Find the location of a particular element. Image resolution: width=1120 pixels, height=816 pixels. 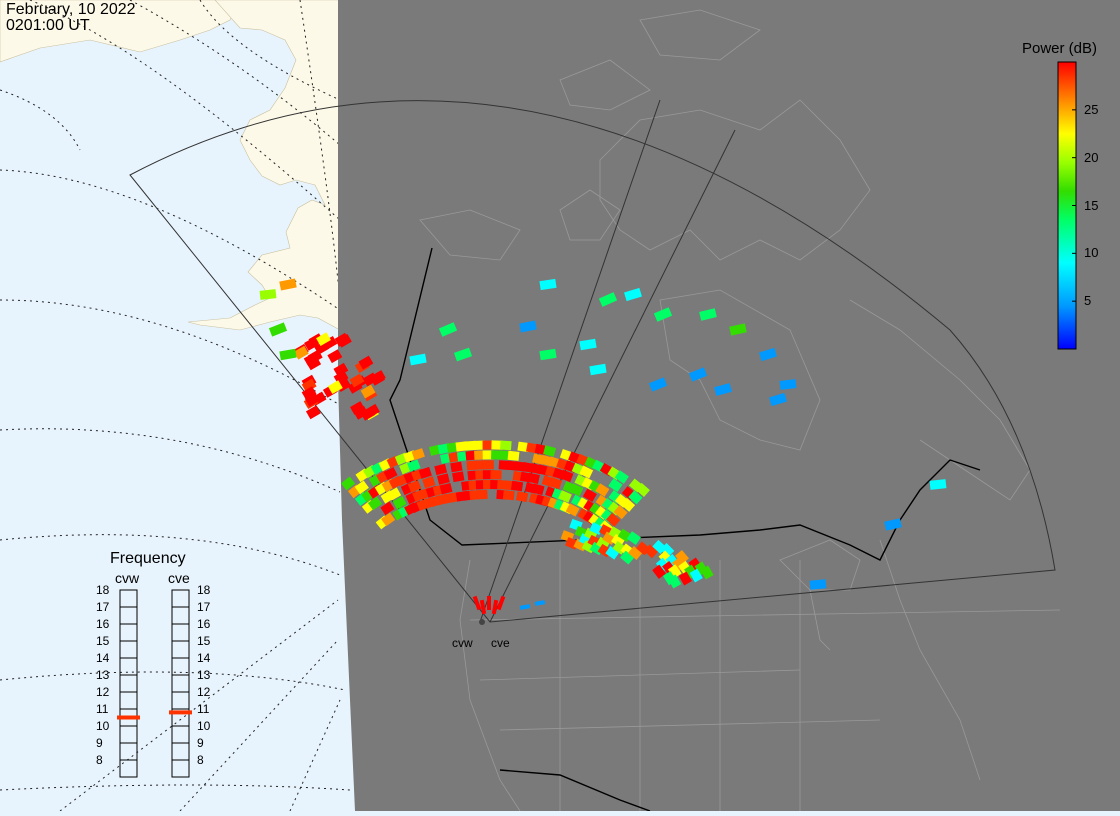

frequency-scale-label: 17 is located at coordinates (103, 607).